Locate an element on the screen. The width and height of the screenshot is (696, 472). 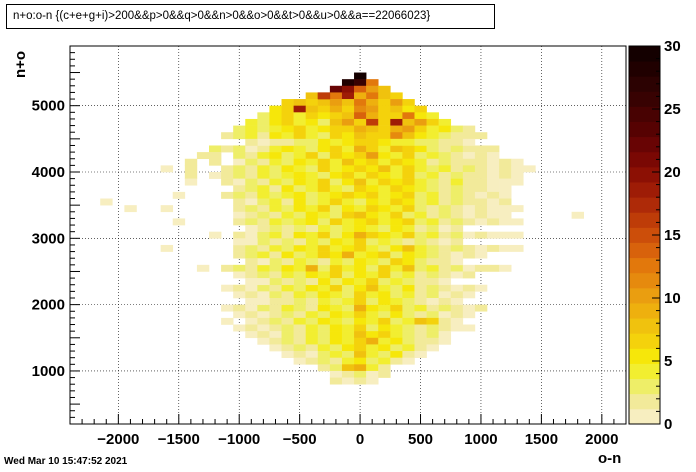
y-tick-label: 1000 is located at coordinates (48, 371).